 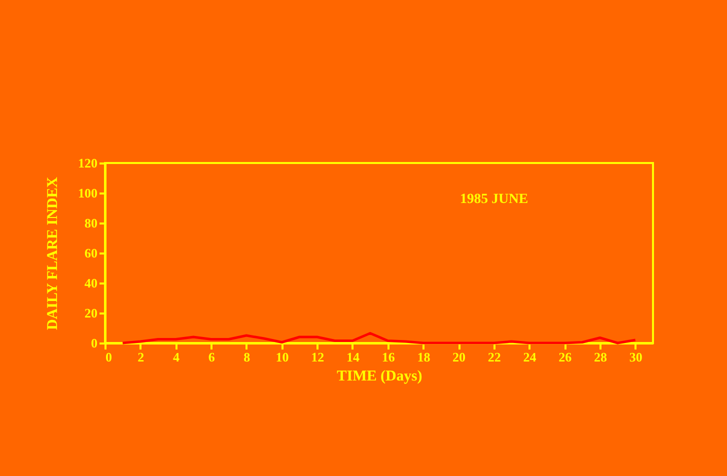 I want to click on y-tick-label: 0, so click(x=94, y=343).